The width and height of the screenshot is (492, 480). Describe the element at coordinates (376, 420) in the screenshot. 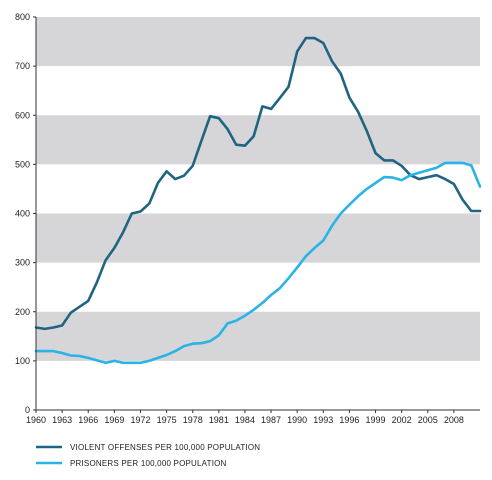

I see `x-tick-label: 1999` at that location.